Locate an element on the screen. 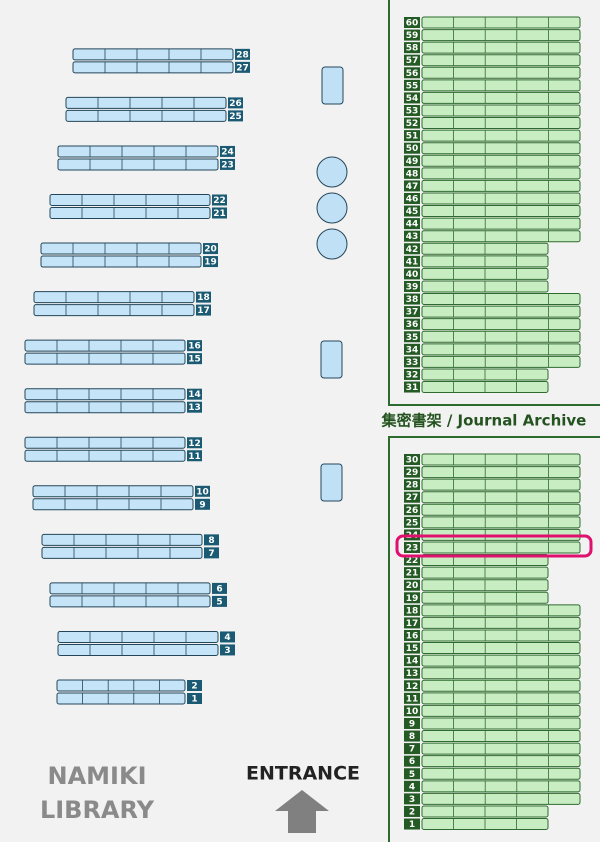 The height and width of the screenshot is (842, 600). table is located at coordinates (331, 482).